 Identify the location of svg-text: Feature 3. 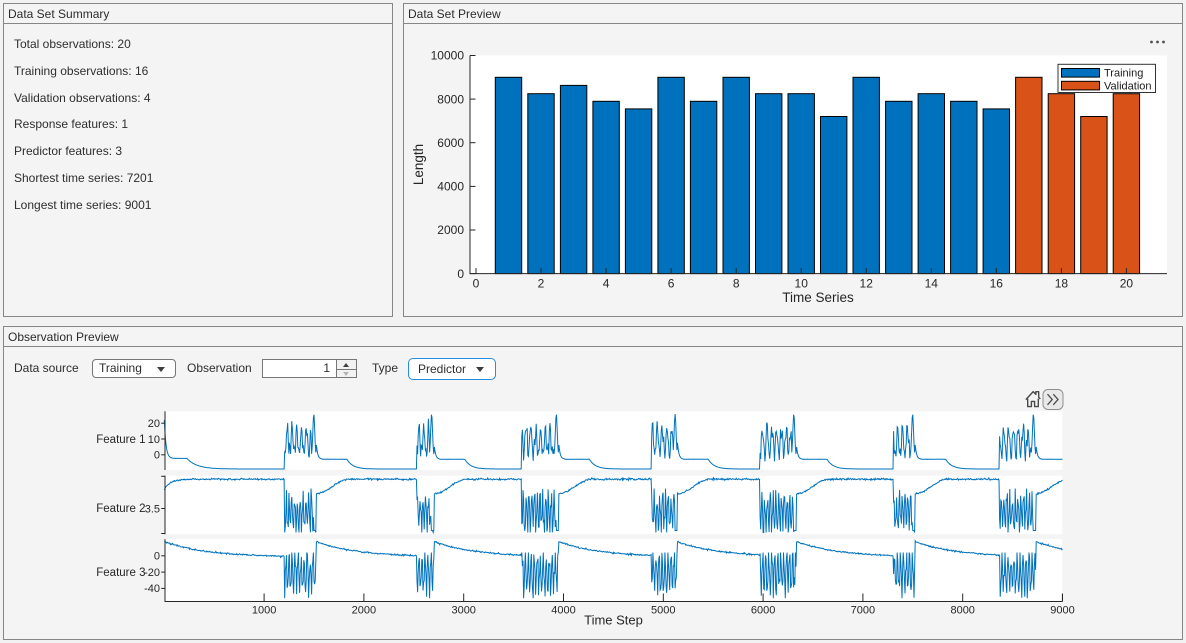
(120, 573).